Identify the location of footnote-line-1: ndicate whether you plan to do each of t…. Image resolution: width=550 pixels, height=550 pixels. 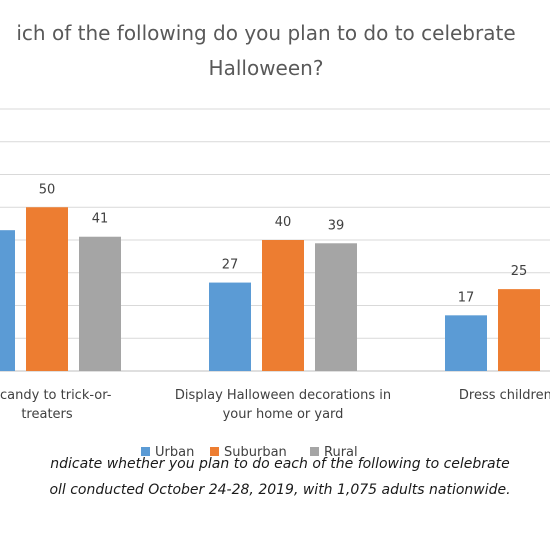
(280, 464).